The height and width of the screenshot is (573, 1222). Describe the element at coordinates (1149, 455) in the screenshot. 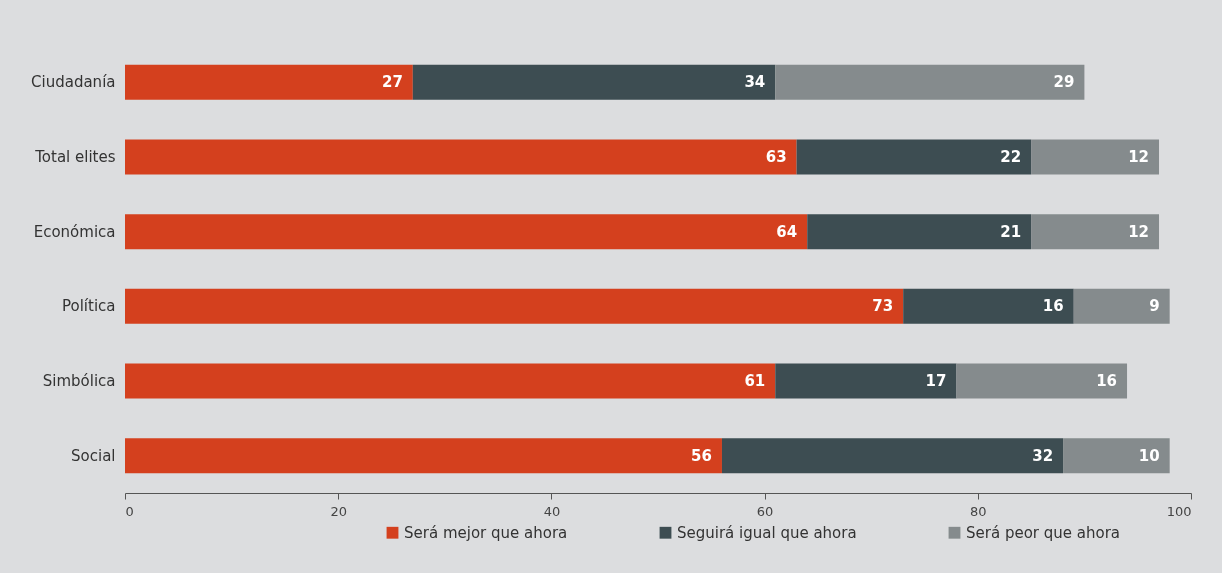

I see `data-label: 10` at that location.